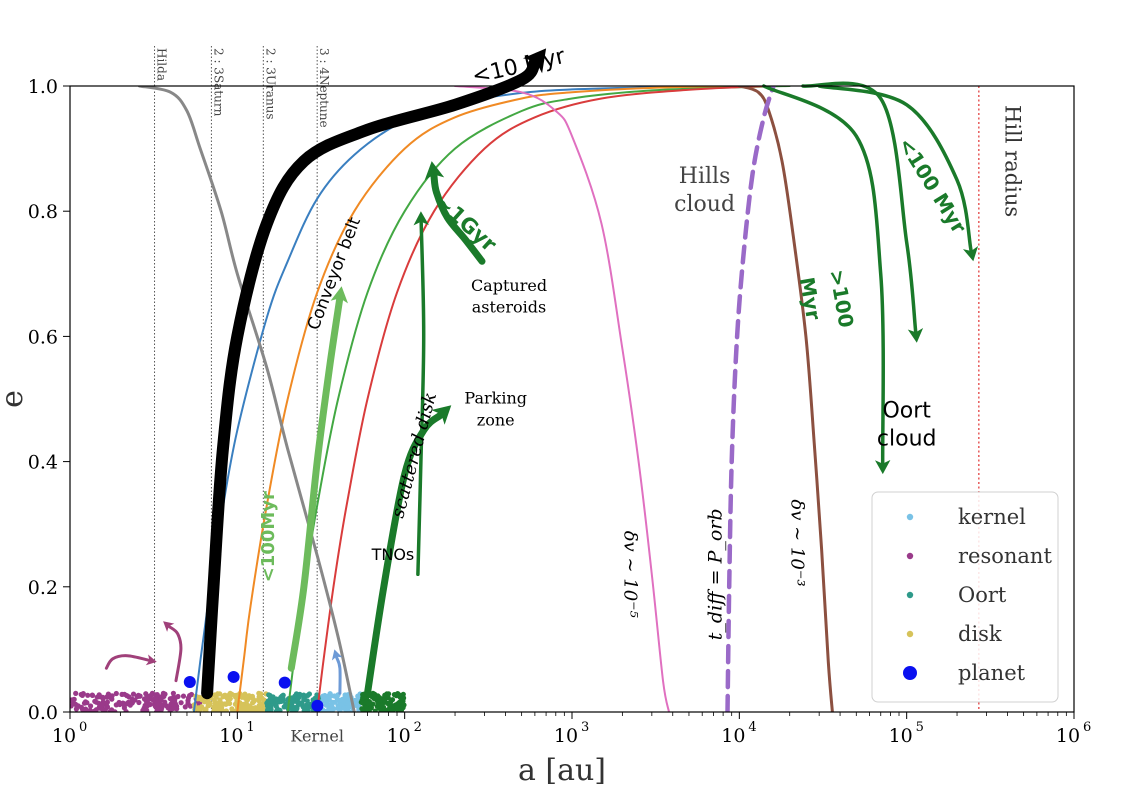  What do you see at coordinates (842, 299) in the screenshot?
I see `annotation-16: >100` at bounding box center [842, 299].